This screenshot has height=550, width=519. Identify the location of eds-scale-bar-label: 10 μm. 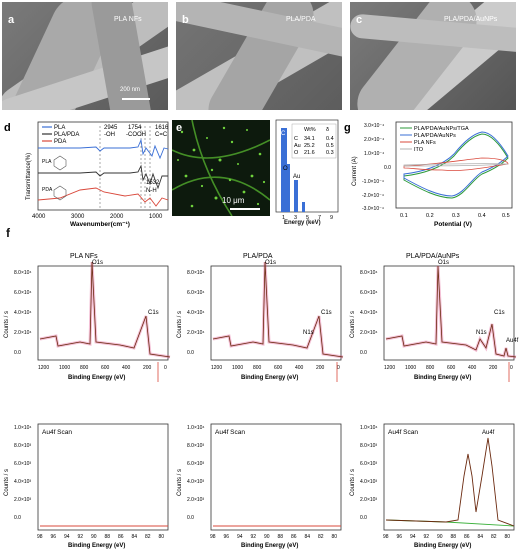
(233, 200).